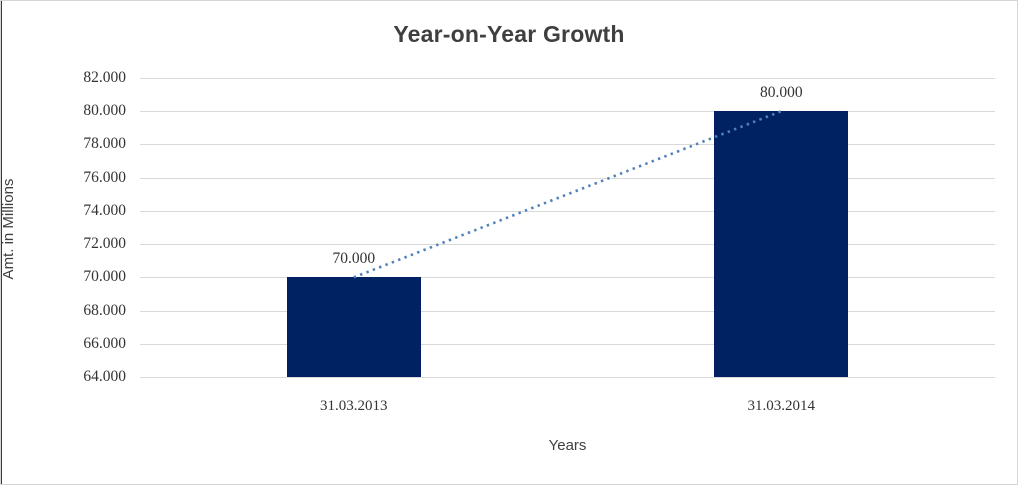 Image resolution: width=1018 pixels, height=485 pixels. What do you see at coordinates (104, 177) in the screenshot?
I see `y-tick-label: 76.000` at bounding box center [104, 177].